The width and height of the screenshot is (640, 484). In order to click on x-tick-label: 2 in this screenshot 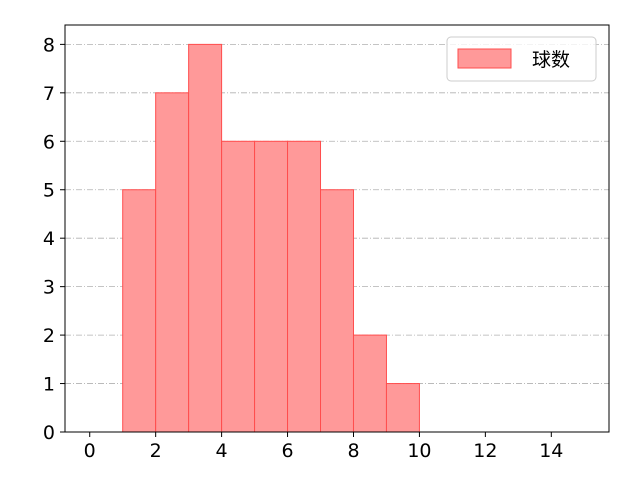, I will do `click(156, 451)`.